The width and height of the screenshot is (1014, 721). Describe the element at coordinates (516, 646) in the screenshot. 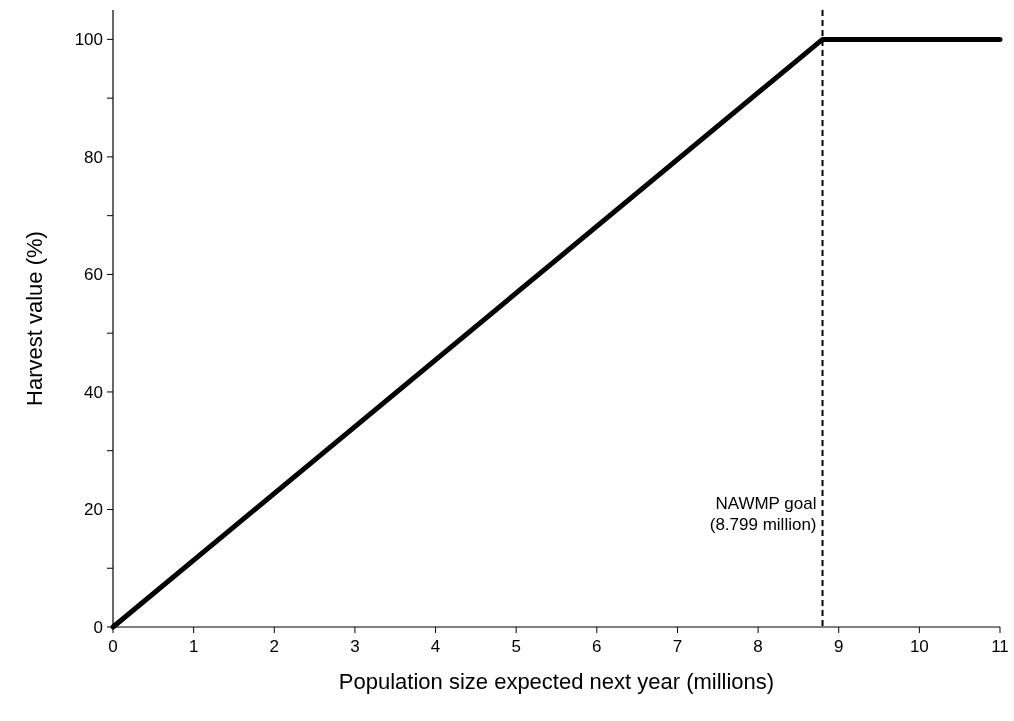

I see `x-tick-label: 5` at that location.